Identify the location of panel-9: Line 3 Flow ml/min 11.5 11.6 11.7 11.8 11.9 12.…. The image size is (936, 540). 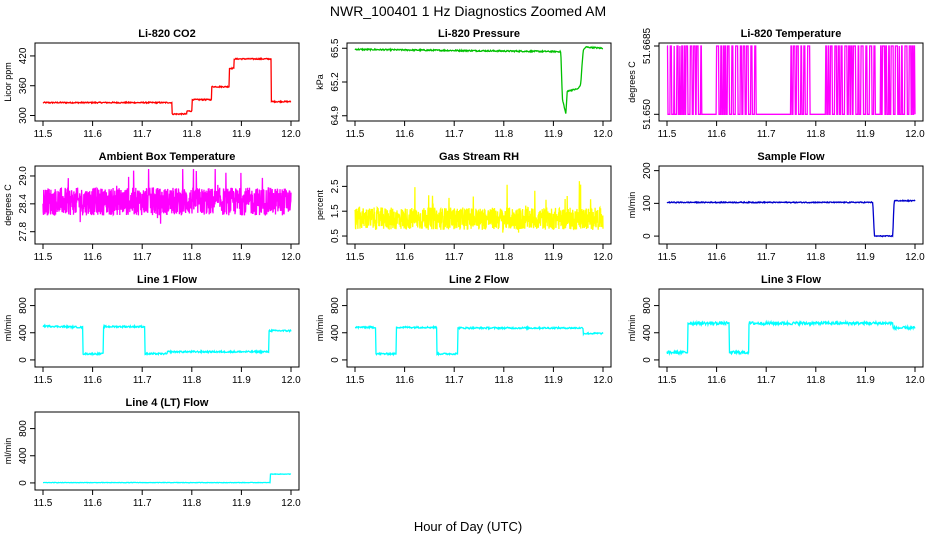
(776, 330).